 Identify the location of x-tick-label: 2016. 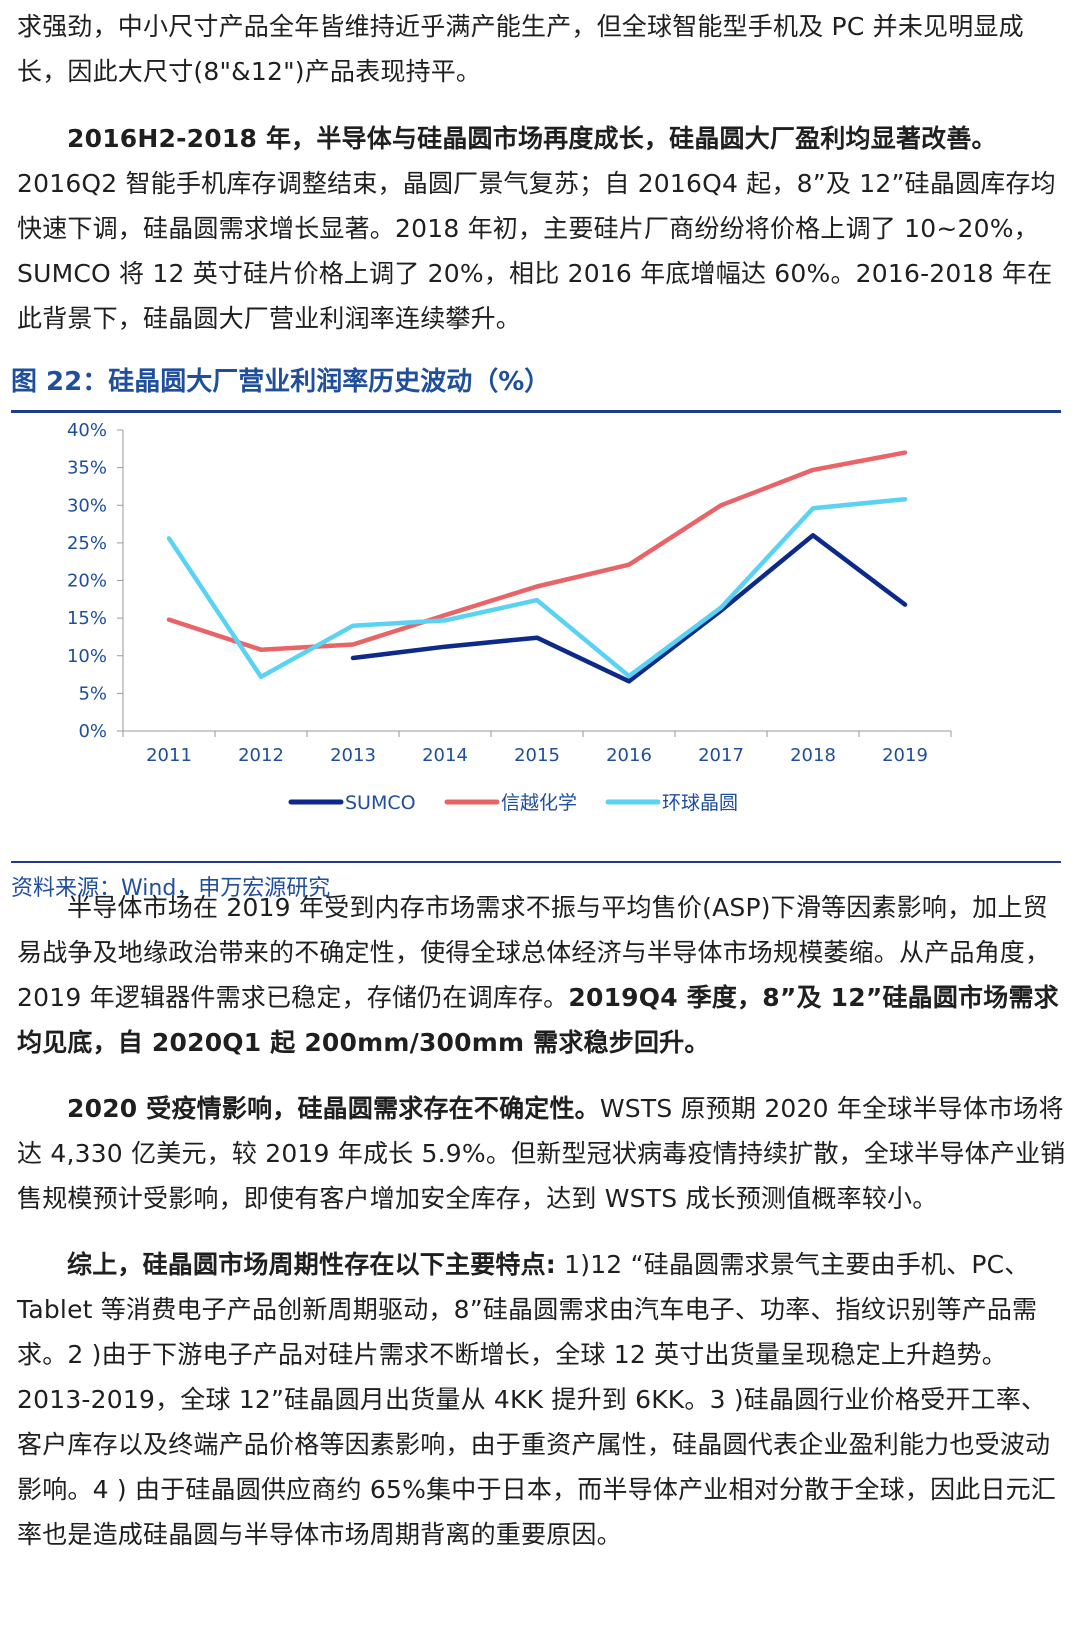
(629, 755).